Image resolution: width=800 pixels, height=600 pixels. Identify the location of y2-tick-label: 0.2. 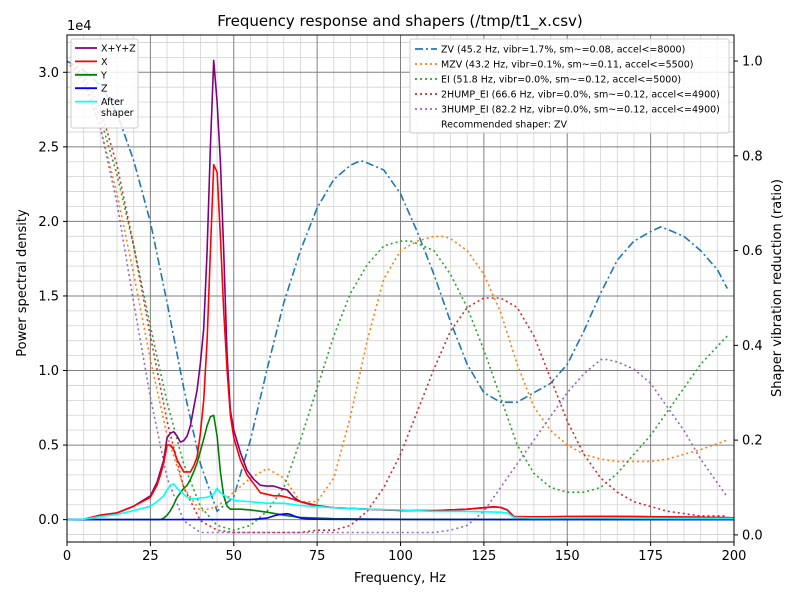
(752, 441).